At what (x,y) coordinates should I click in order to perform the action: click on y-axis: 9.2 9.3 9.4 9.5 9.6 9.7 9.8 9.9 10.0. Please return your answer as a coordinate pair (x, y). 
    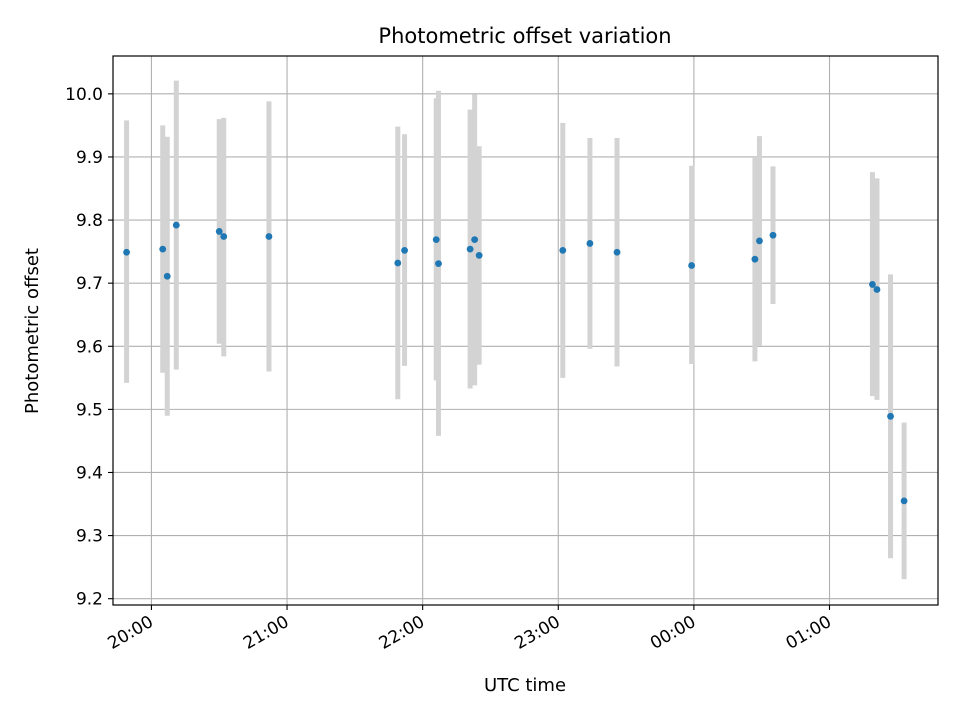
    Looking at the image, I should click on (89, 347).